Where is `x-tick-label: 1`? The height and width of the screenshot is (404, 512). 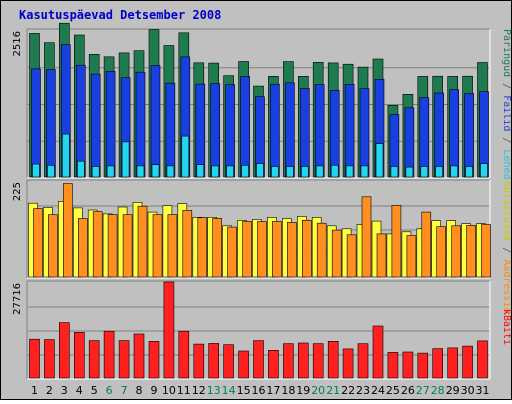
x-tick-label: 1 is located at coordinates (34, 390).